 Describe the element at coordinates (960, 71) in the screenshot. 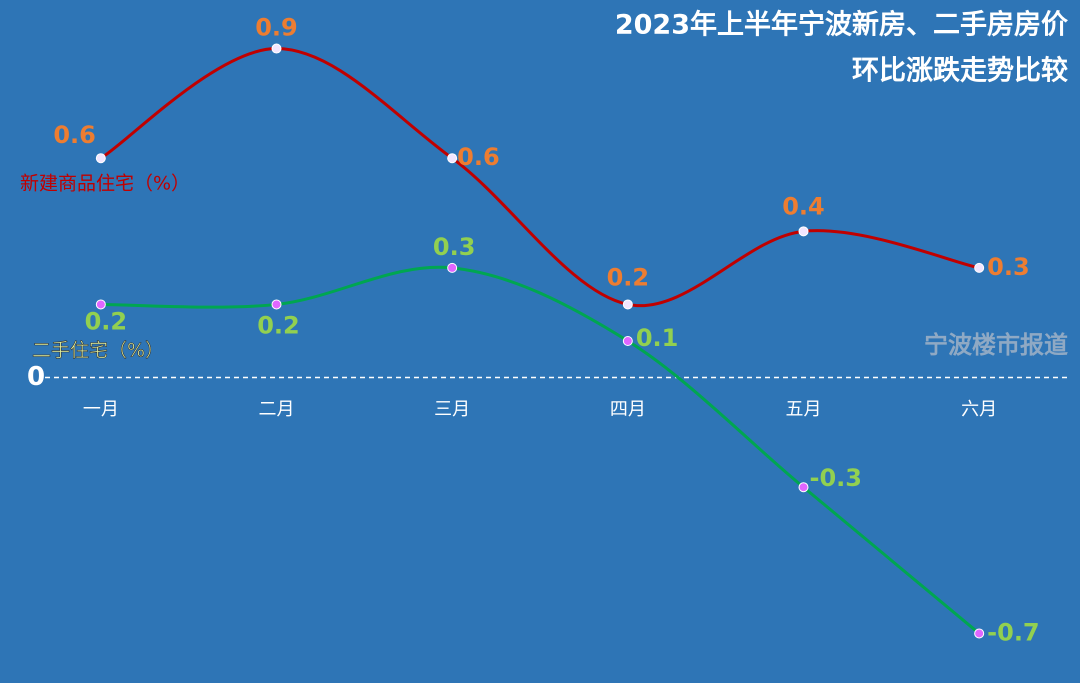

I see `chart-subtitle: 环比涨跌走势比较` at that location.